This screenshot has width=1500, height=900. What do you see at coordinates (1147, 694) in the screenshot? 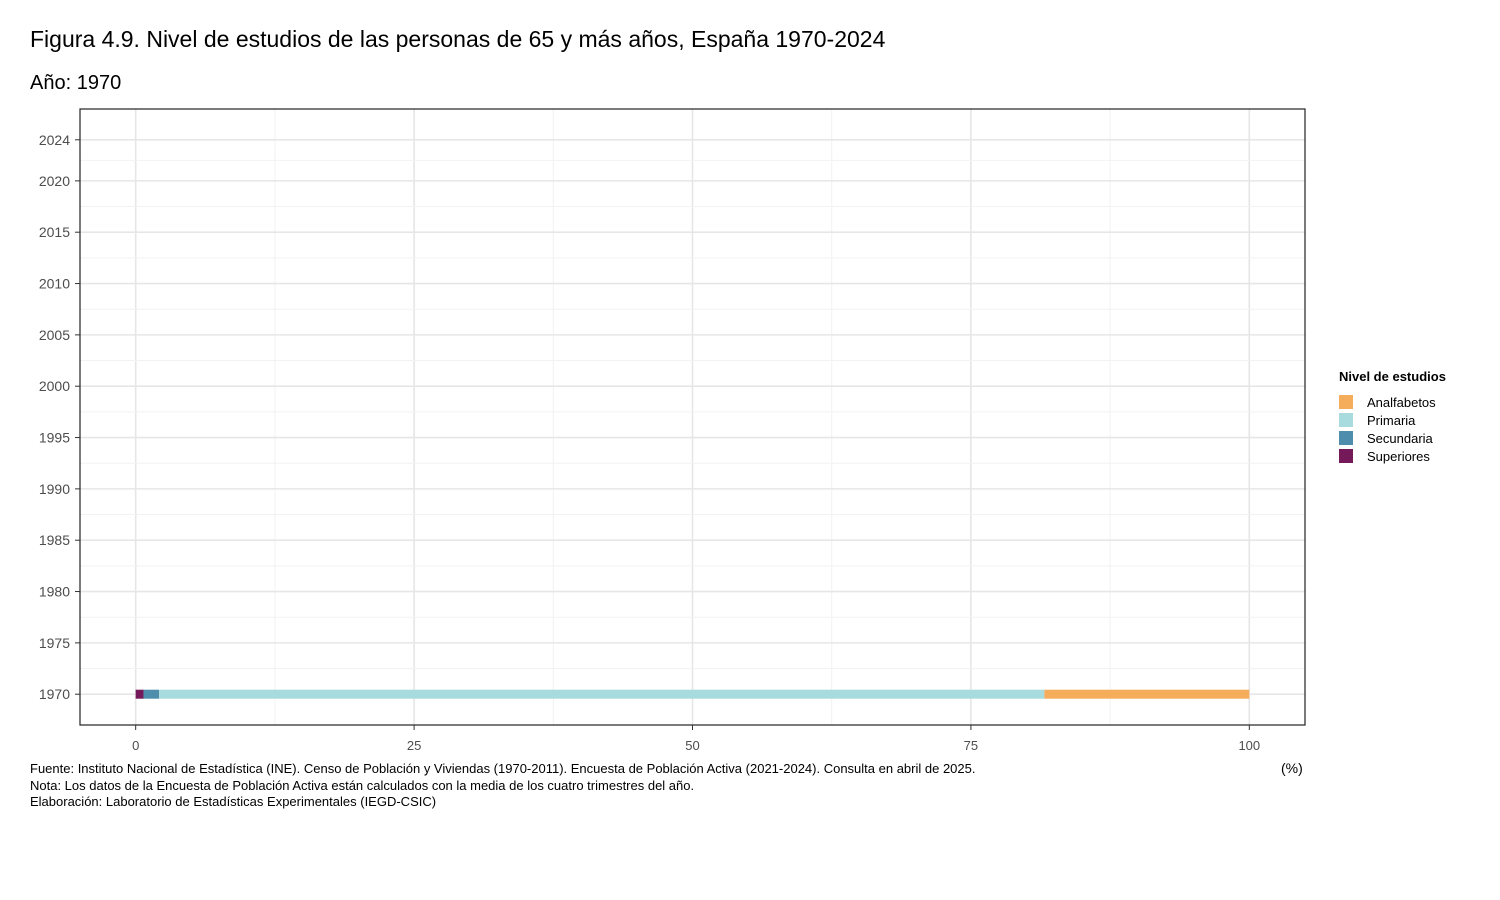
I see `bar-analfabetos` at bounding box center [1147, 694].